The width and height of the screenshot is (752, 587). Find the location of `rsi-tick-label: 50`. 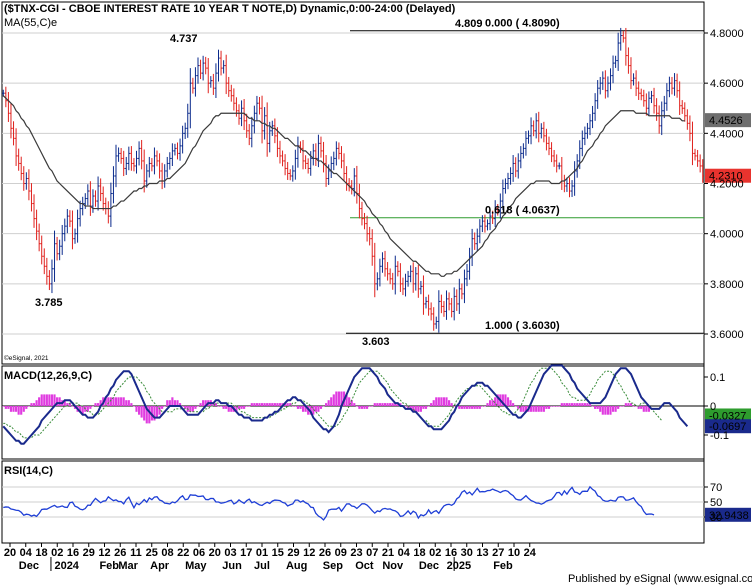

rsi-tick-label: 50 is located at coordinates (716, 503).